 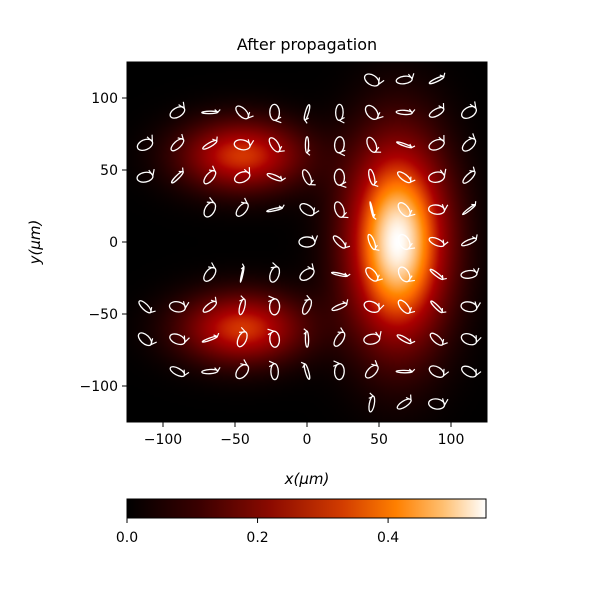 I want to click on x-tick-label: 100, so click(x=451, y=440).